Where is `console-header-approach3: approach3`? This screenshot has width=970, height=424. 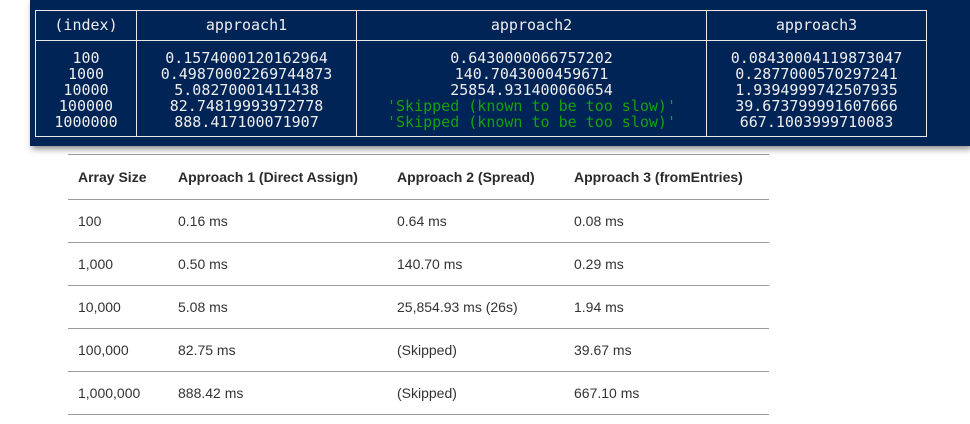
console-header-approach3: approach3 is located at coordinates (816, 25).